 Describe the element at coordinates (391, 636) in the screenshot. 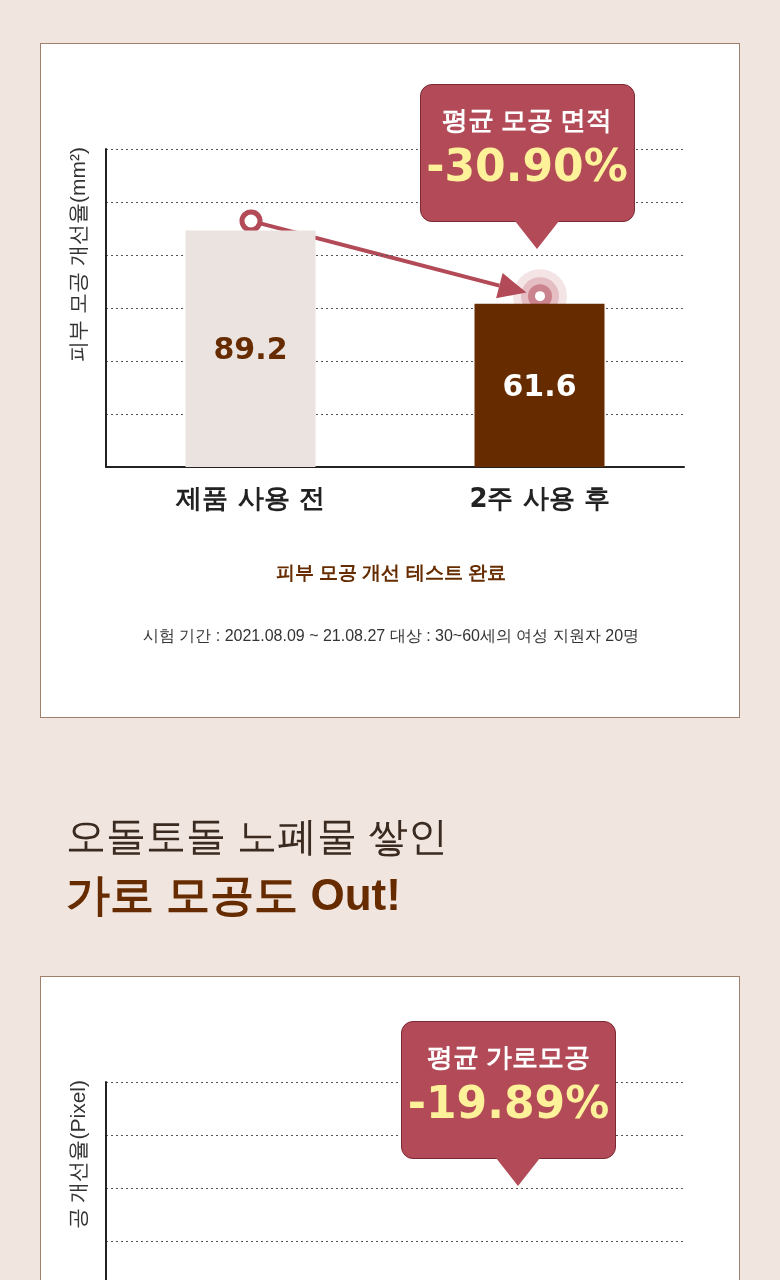

I see `text: 시험 기간 : 2021.08.09 ~ 21.08.27 대상 : 30~60세의 여성 지원자 20명` at that location.